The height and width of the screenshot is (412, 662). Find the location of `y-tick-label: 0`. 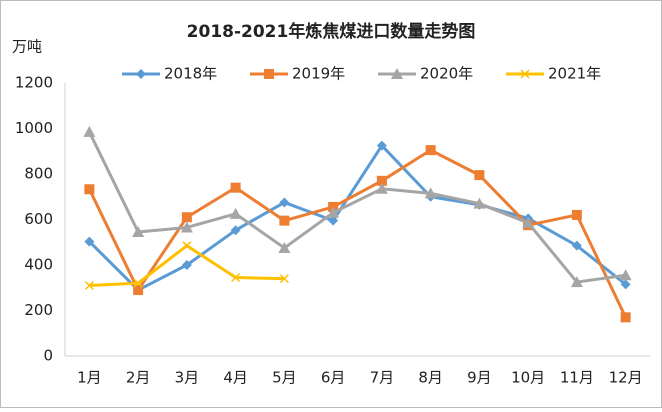

y-tick-label: 0 is located at coordinates (48, 356).